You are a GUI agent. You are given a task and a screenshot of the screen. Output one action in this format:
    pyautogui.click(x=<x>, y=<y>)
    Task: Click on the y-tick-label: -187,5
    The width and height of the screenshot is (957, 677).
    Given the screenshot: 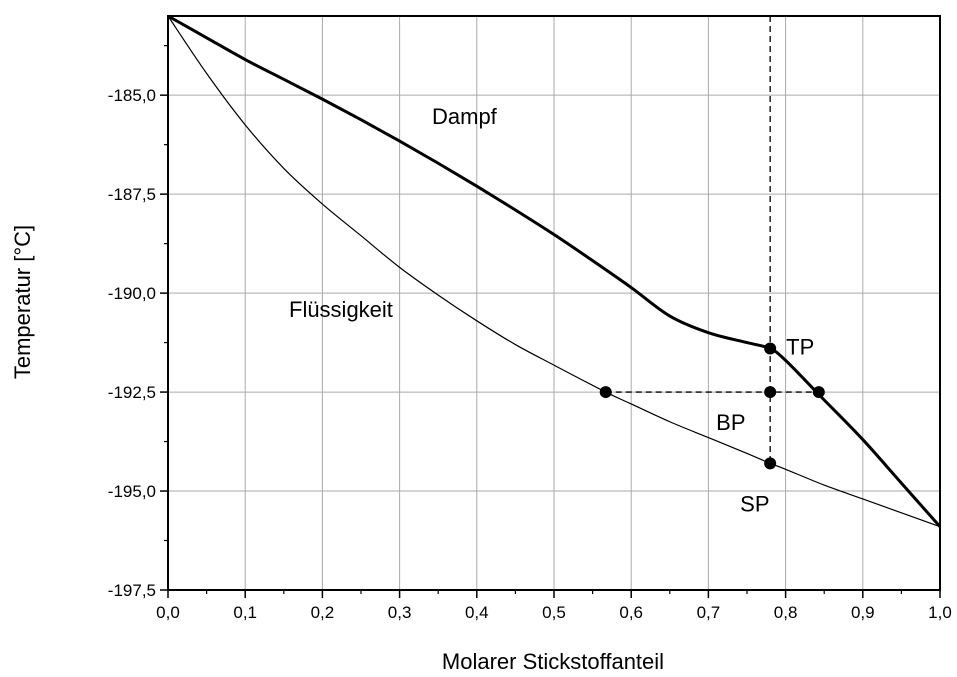 What is the action you would take?
    pyautogui.click(x=132, y=194)
    